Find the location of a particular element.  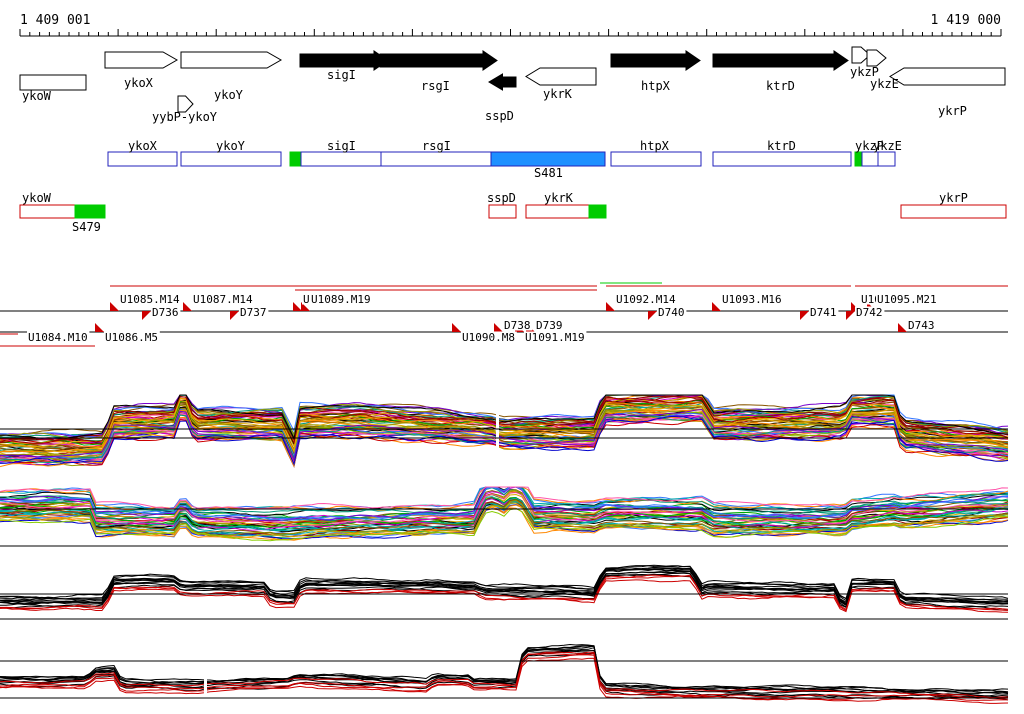

segment-label-D742: D742 is located at coordinates (869, 312).